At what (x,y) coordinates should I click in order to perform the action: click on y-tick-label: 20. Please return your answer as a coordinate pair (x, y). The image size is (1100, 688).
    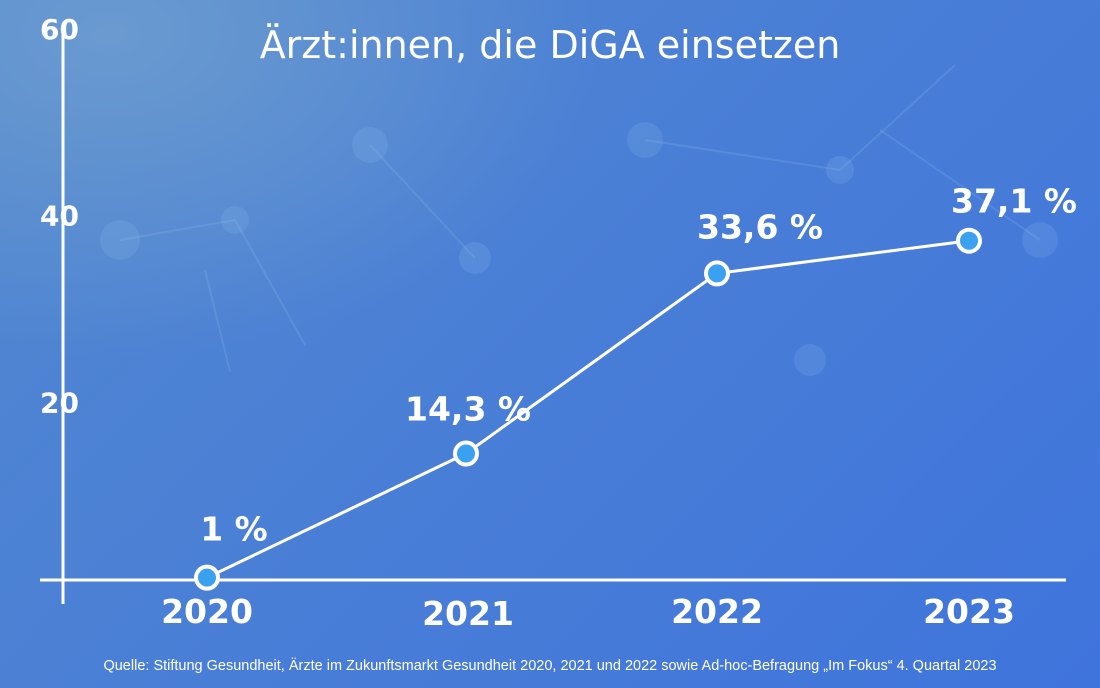
    Looking at the image, I should click on (59, 402).